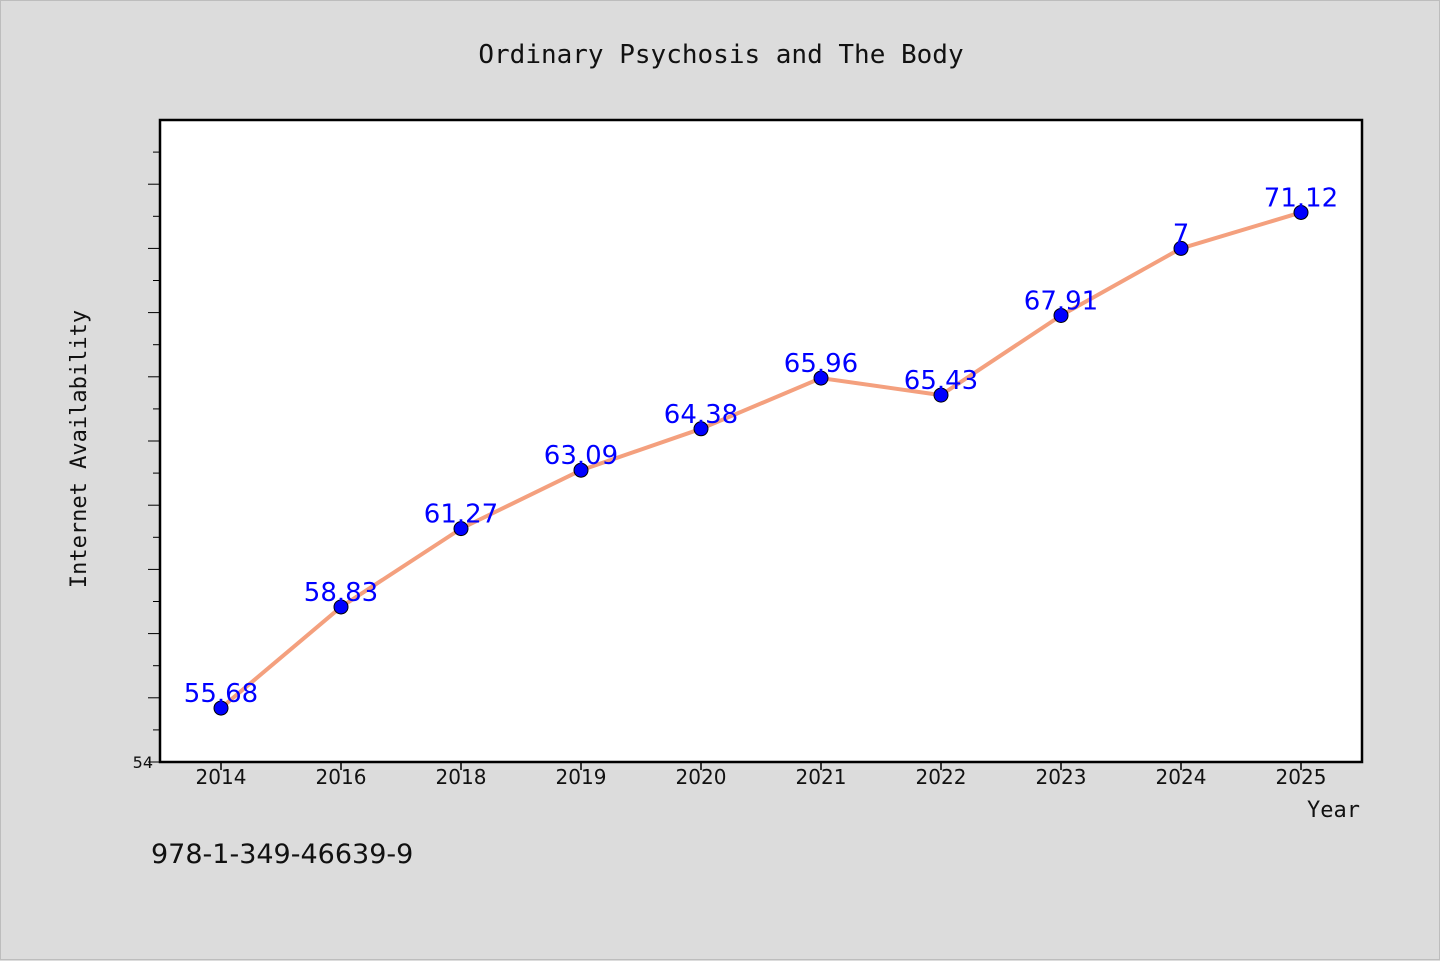  I want to click on x-tick-label: 2024, so click(1181, 777).